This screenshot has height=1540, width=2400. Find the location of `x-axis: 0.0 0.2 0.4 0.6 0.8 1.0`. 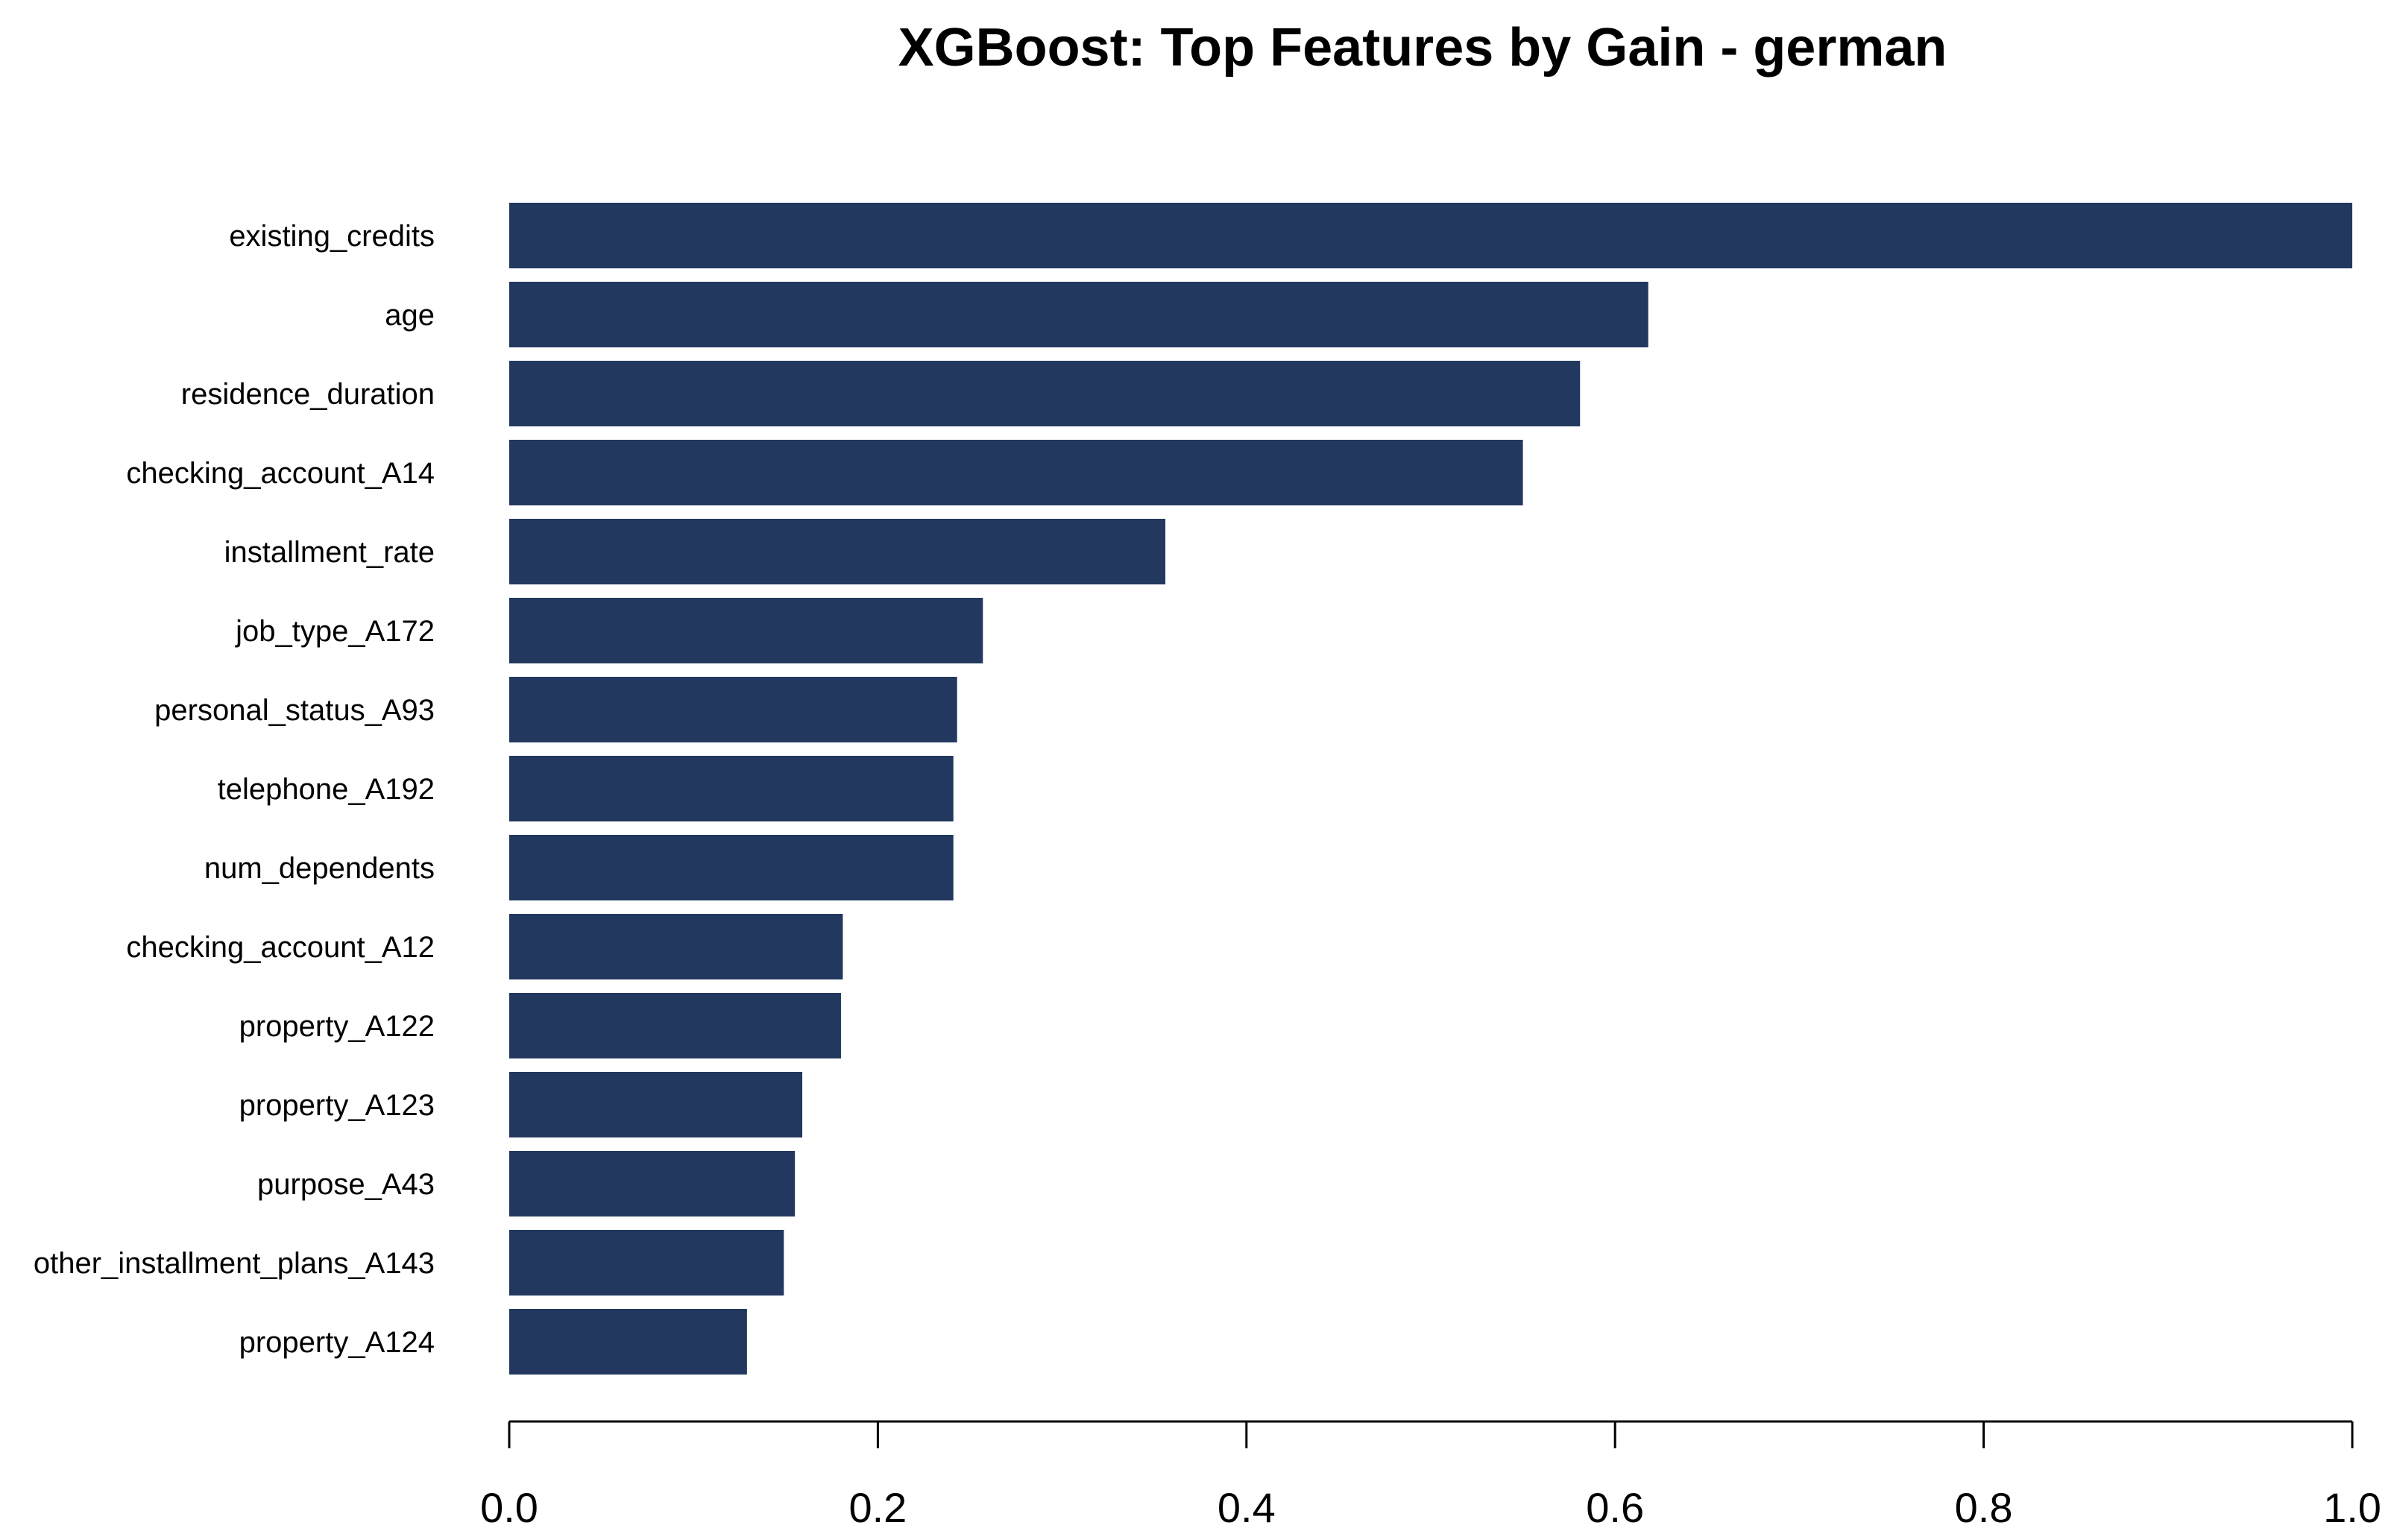

x-axis: 0.0 0.2 0.4 0.6 0.8 1.0 is located at coordinates (1430, 1475).